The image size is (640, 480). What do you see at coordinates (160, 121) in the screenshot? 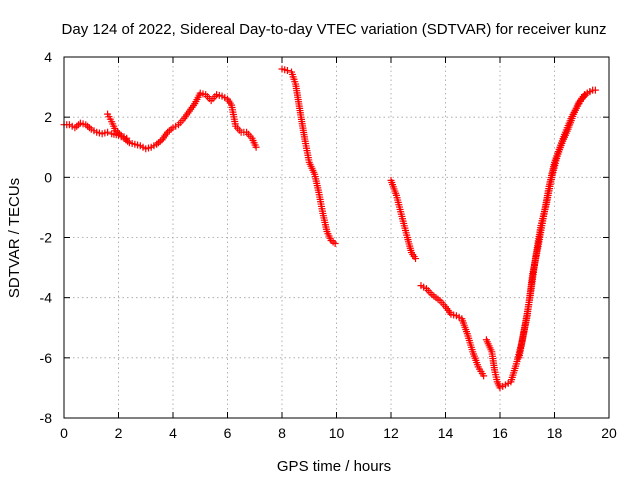
I see `series-arc1` at bounding box center [160, 121].